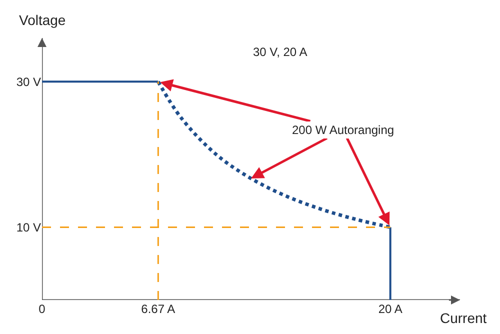 The image size is (500, 334). I want to click on y-tick-label: 30 V, so click(28, 81).